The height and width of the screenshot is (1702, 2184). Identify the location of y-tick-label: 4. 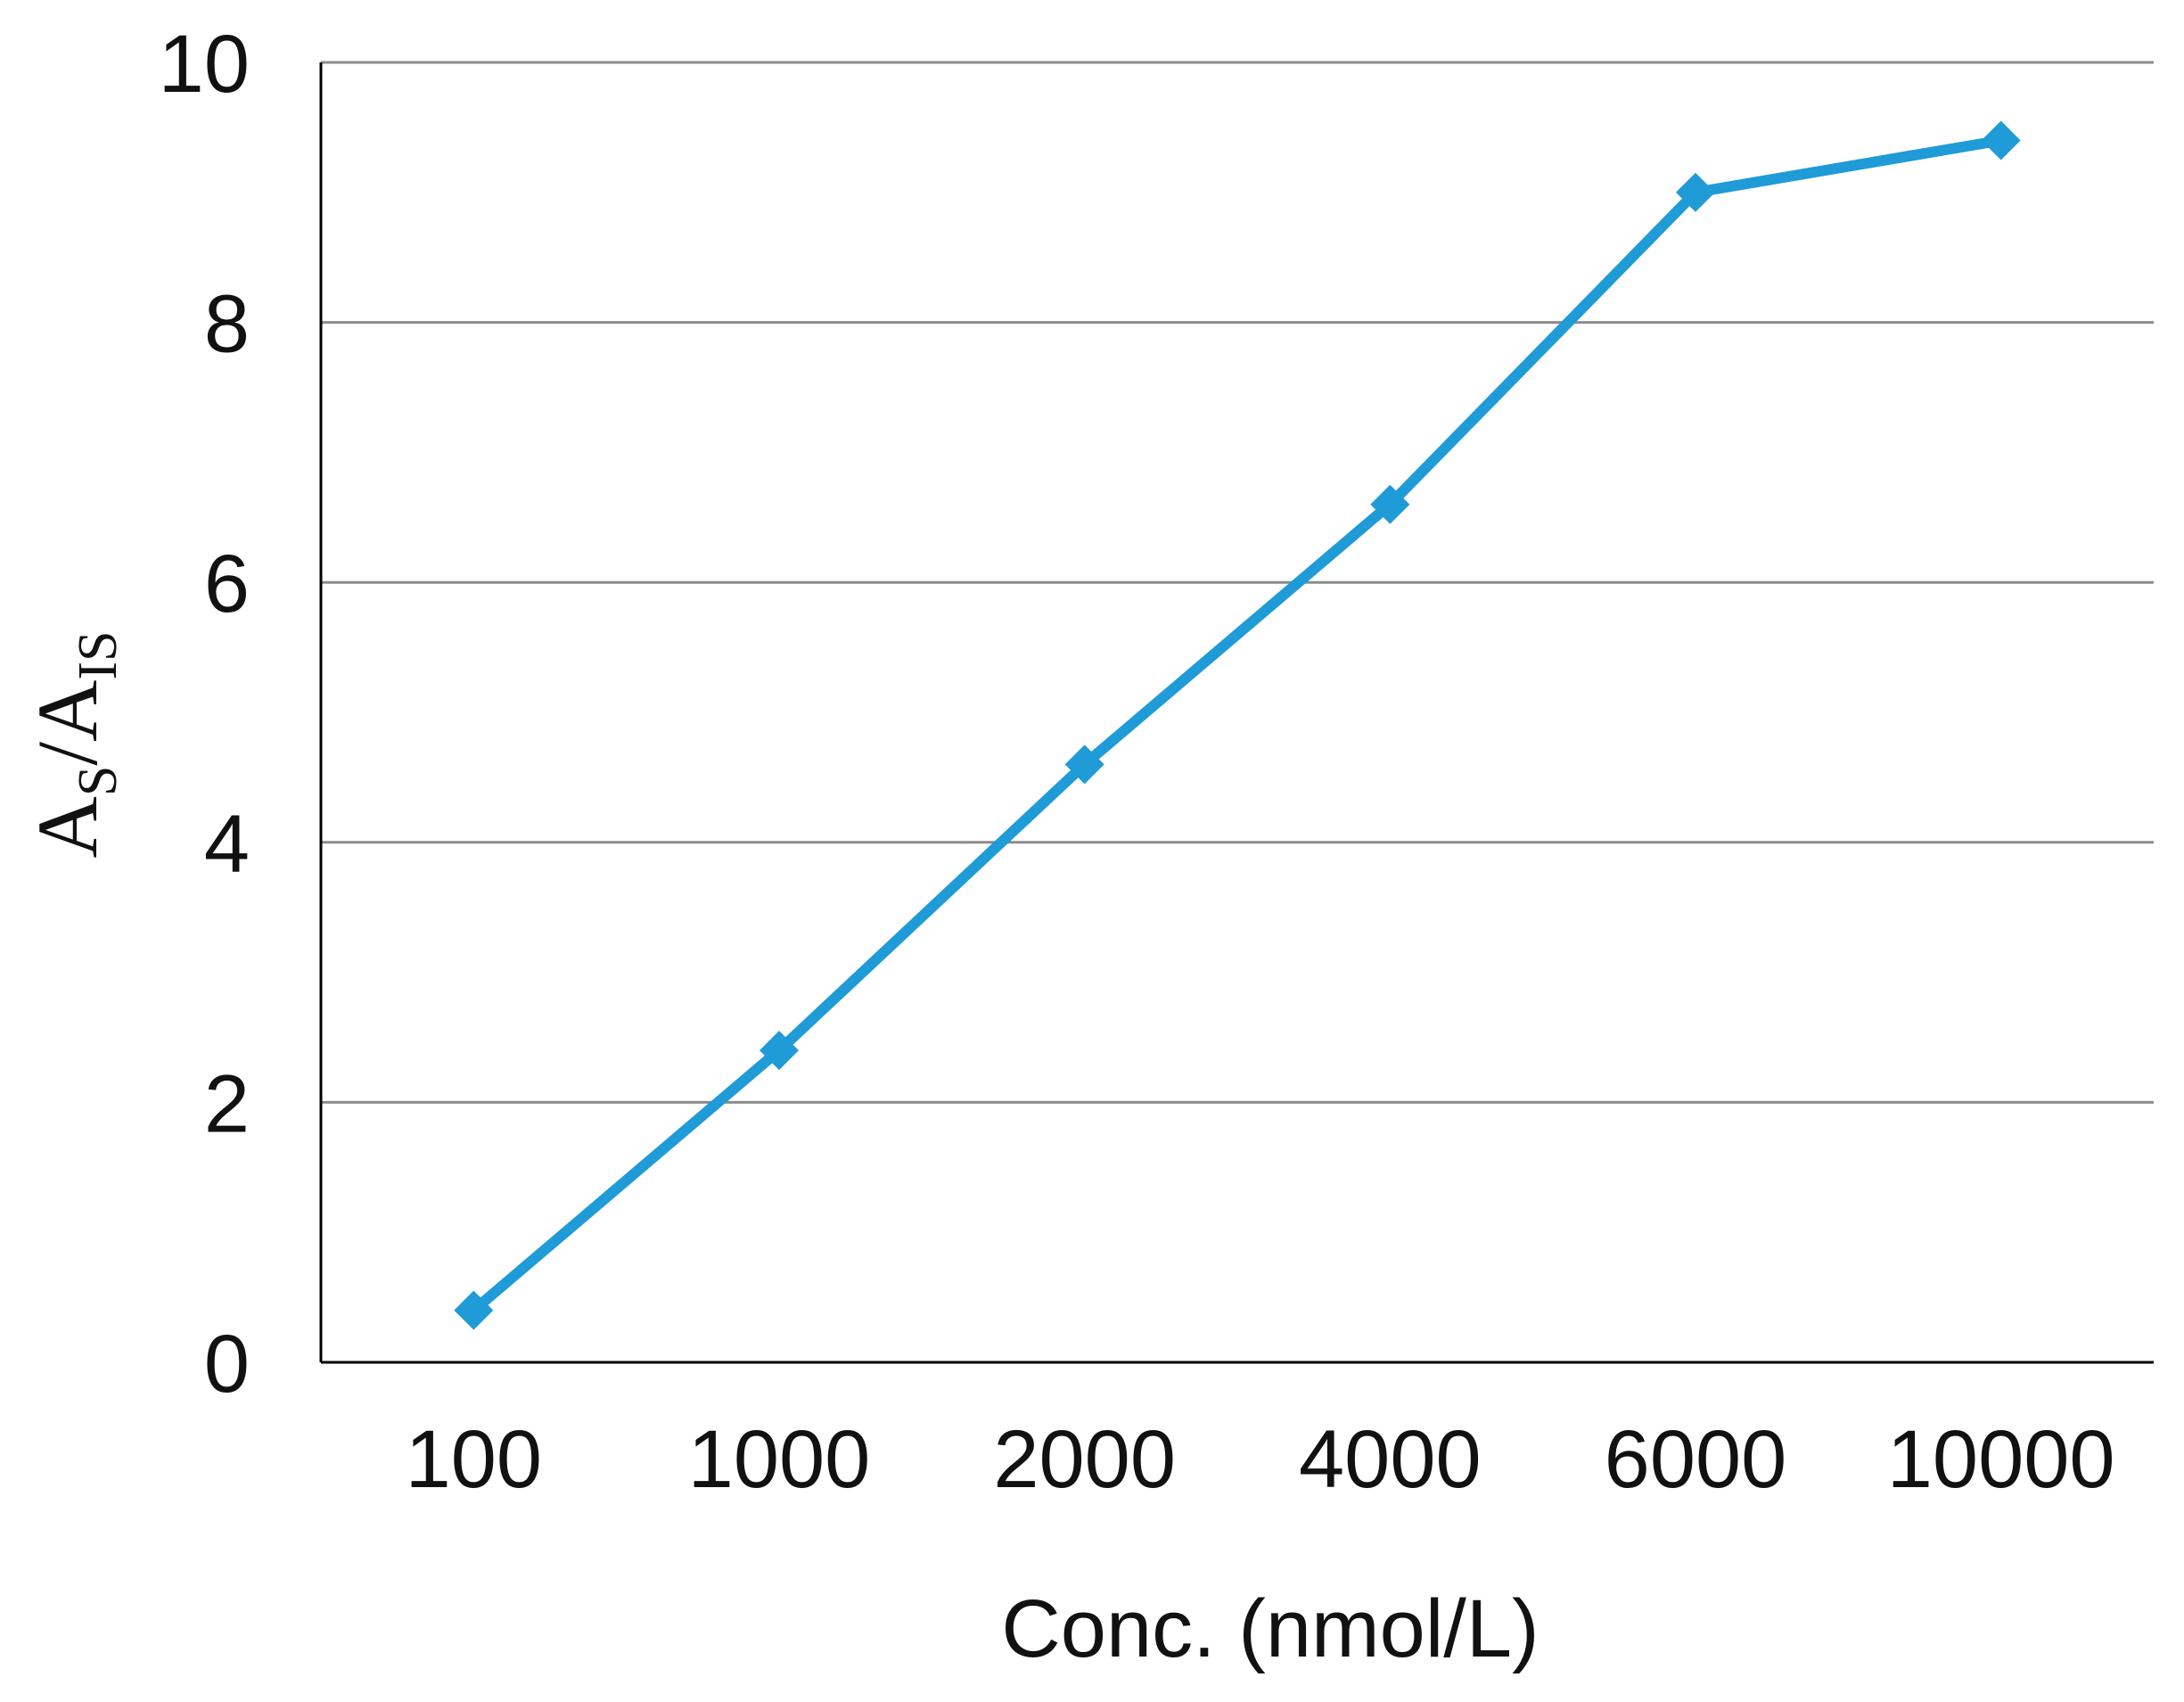
(227, 844).